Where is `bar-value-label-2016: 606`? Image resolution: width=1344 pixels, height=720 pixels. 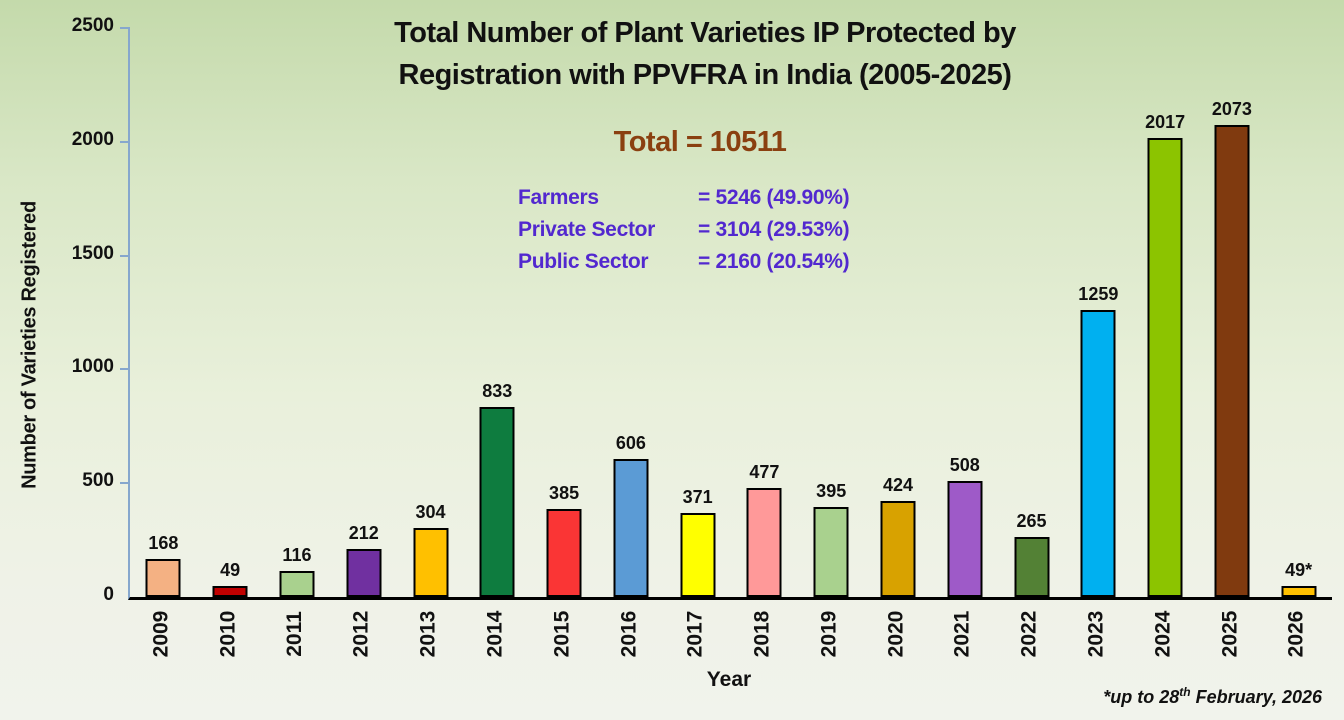
bar-value-label-2016: 606 is located at coordinates (630, 443).